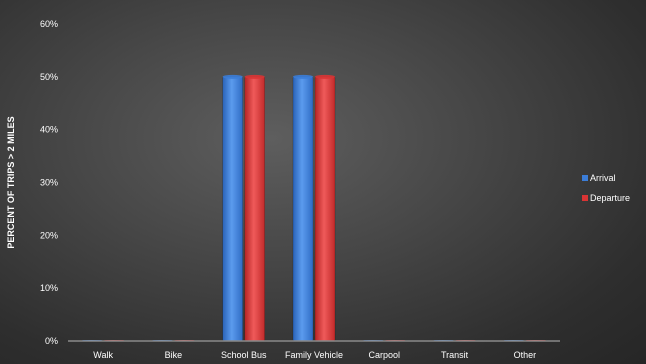 Image resolution: width=646 pixels, height=364 pixels. Describe the element at coordinates (610, 198) in the screenshot. I see `legend-label-departure: Departure` at that location.